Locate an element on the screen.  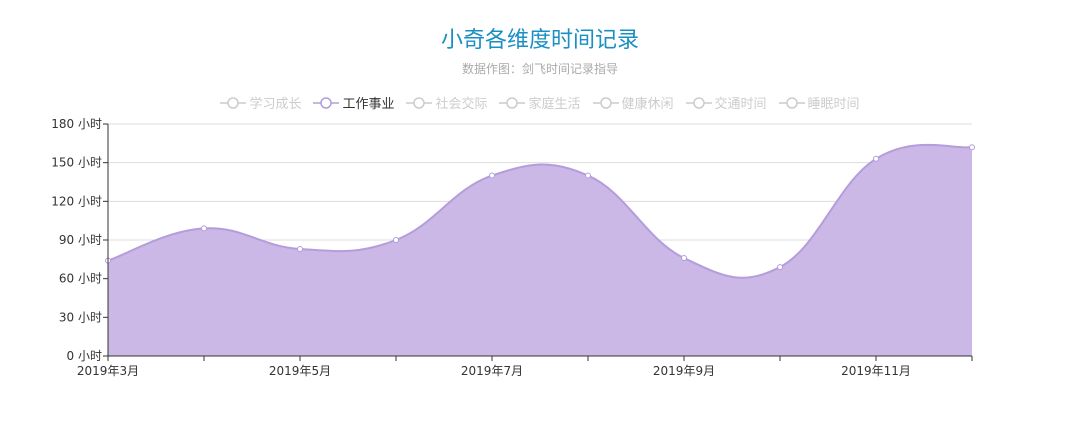
x-tick-label: 2019年11月 is located at coordinates (876, 371).